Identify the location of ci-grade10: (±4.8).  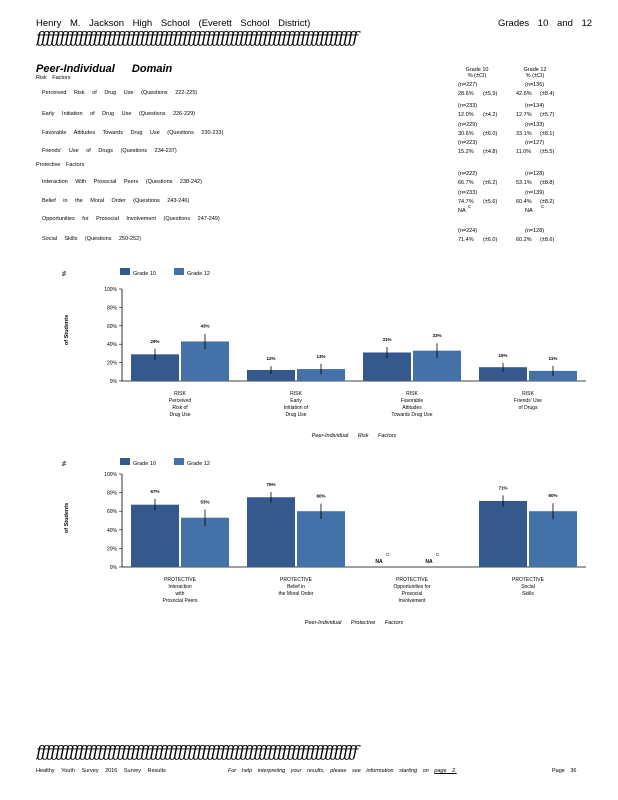
(490, 152).